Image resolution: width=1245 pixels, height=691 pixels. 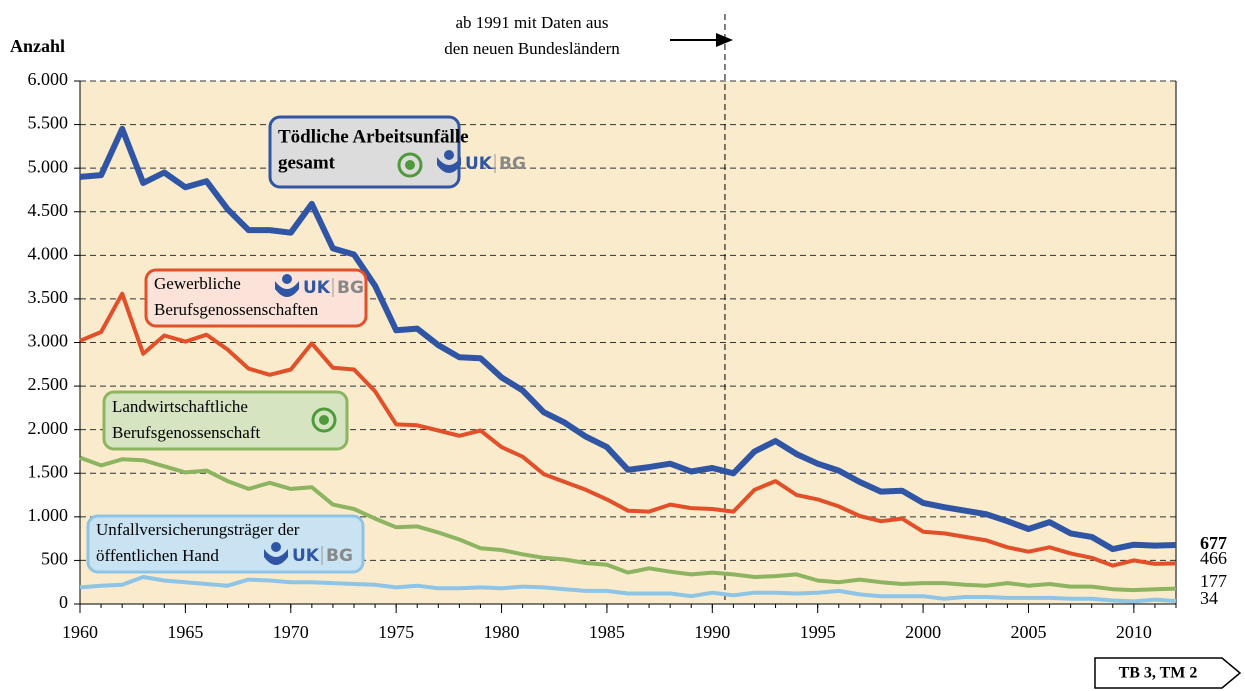 I want to click on y-tick-label: 0, so click(x=63, y=602).